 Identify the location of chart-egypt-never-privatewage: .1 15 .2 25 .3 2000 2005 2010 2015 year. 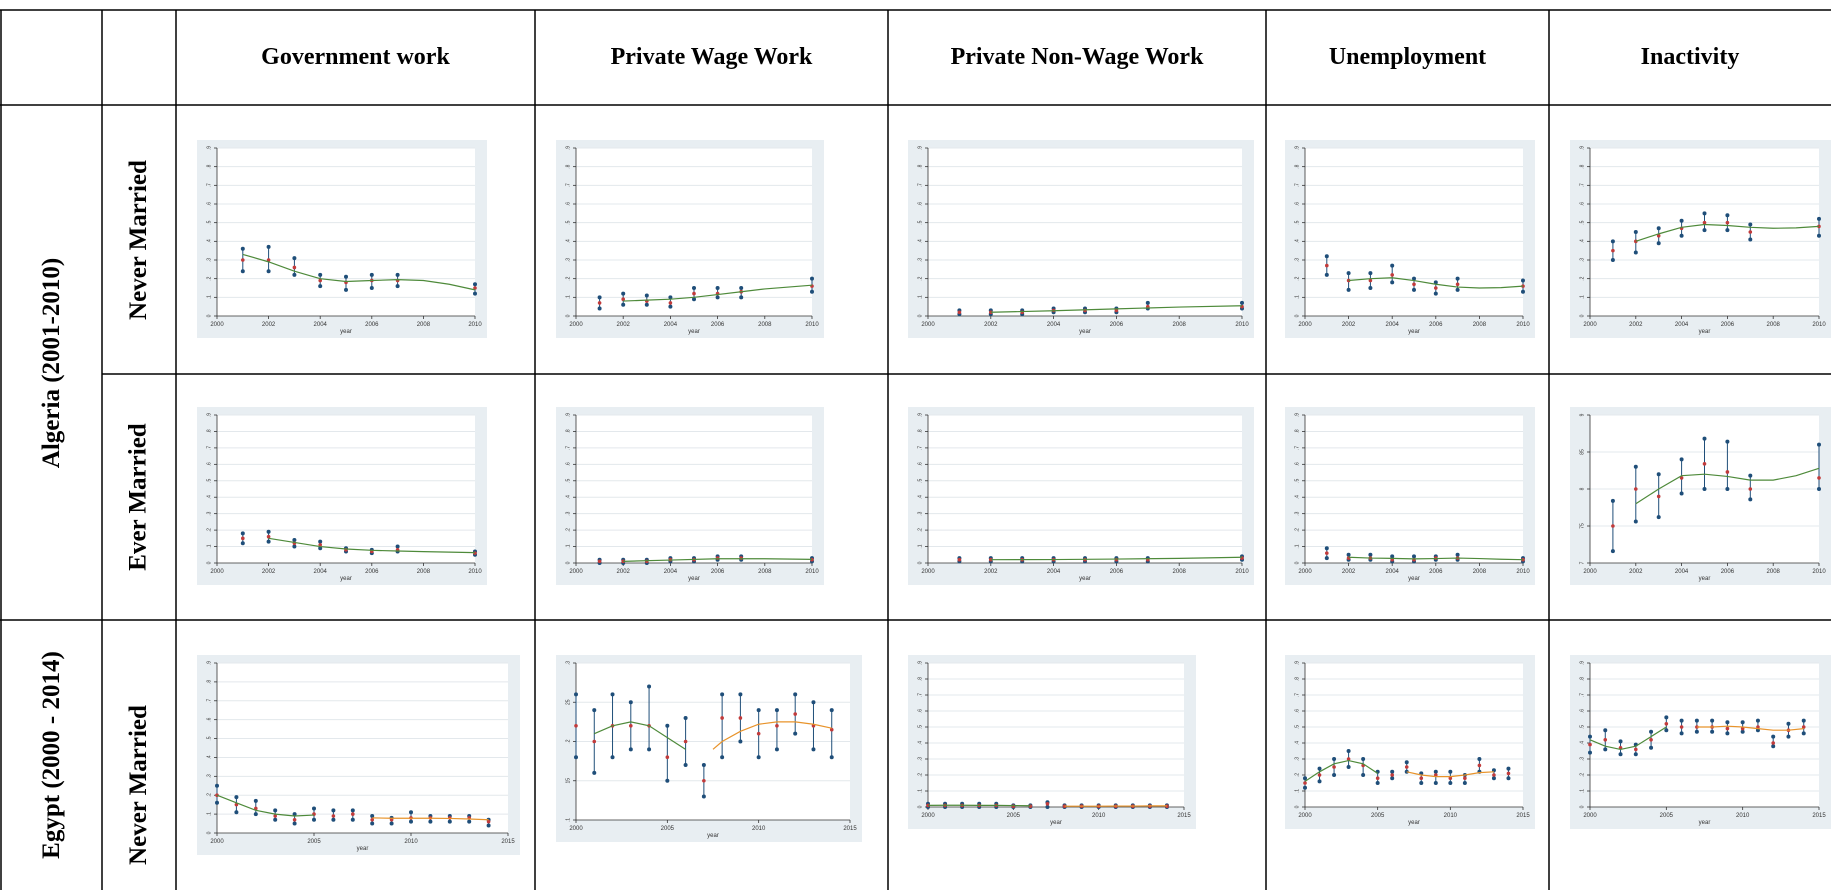
(709, 748).